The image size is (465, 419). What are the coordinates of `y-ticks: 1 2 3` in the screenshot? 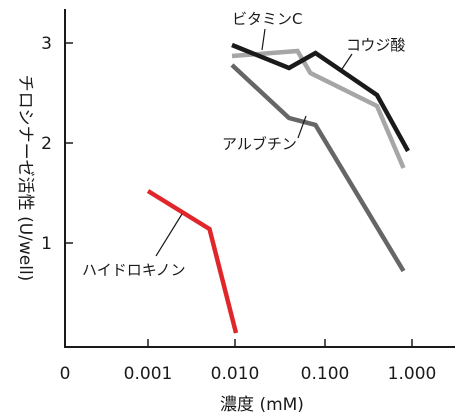 It's located at (57, 144).